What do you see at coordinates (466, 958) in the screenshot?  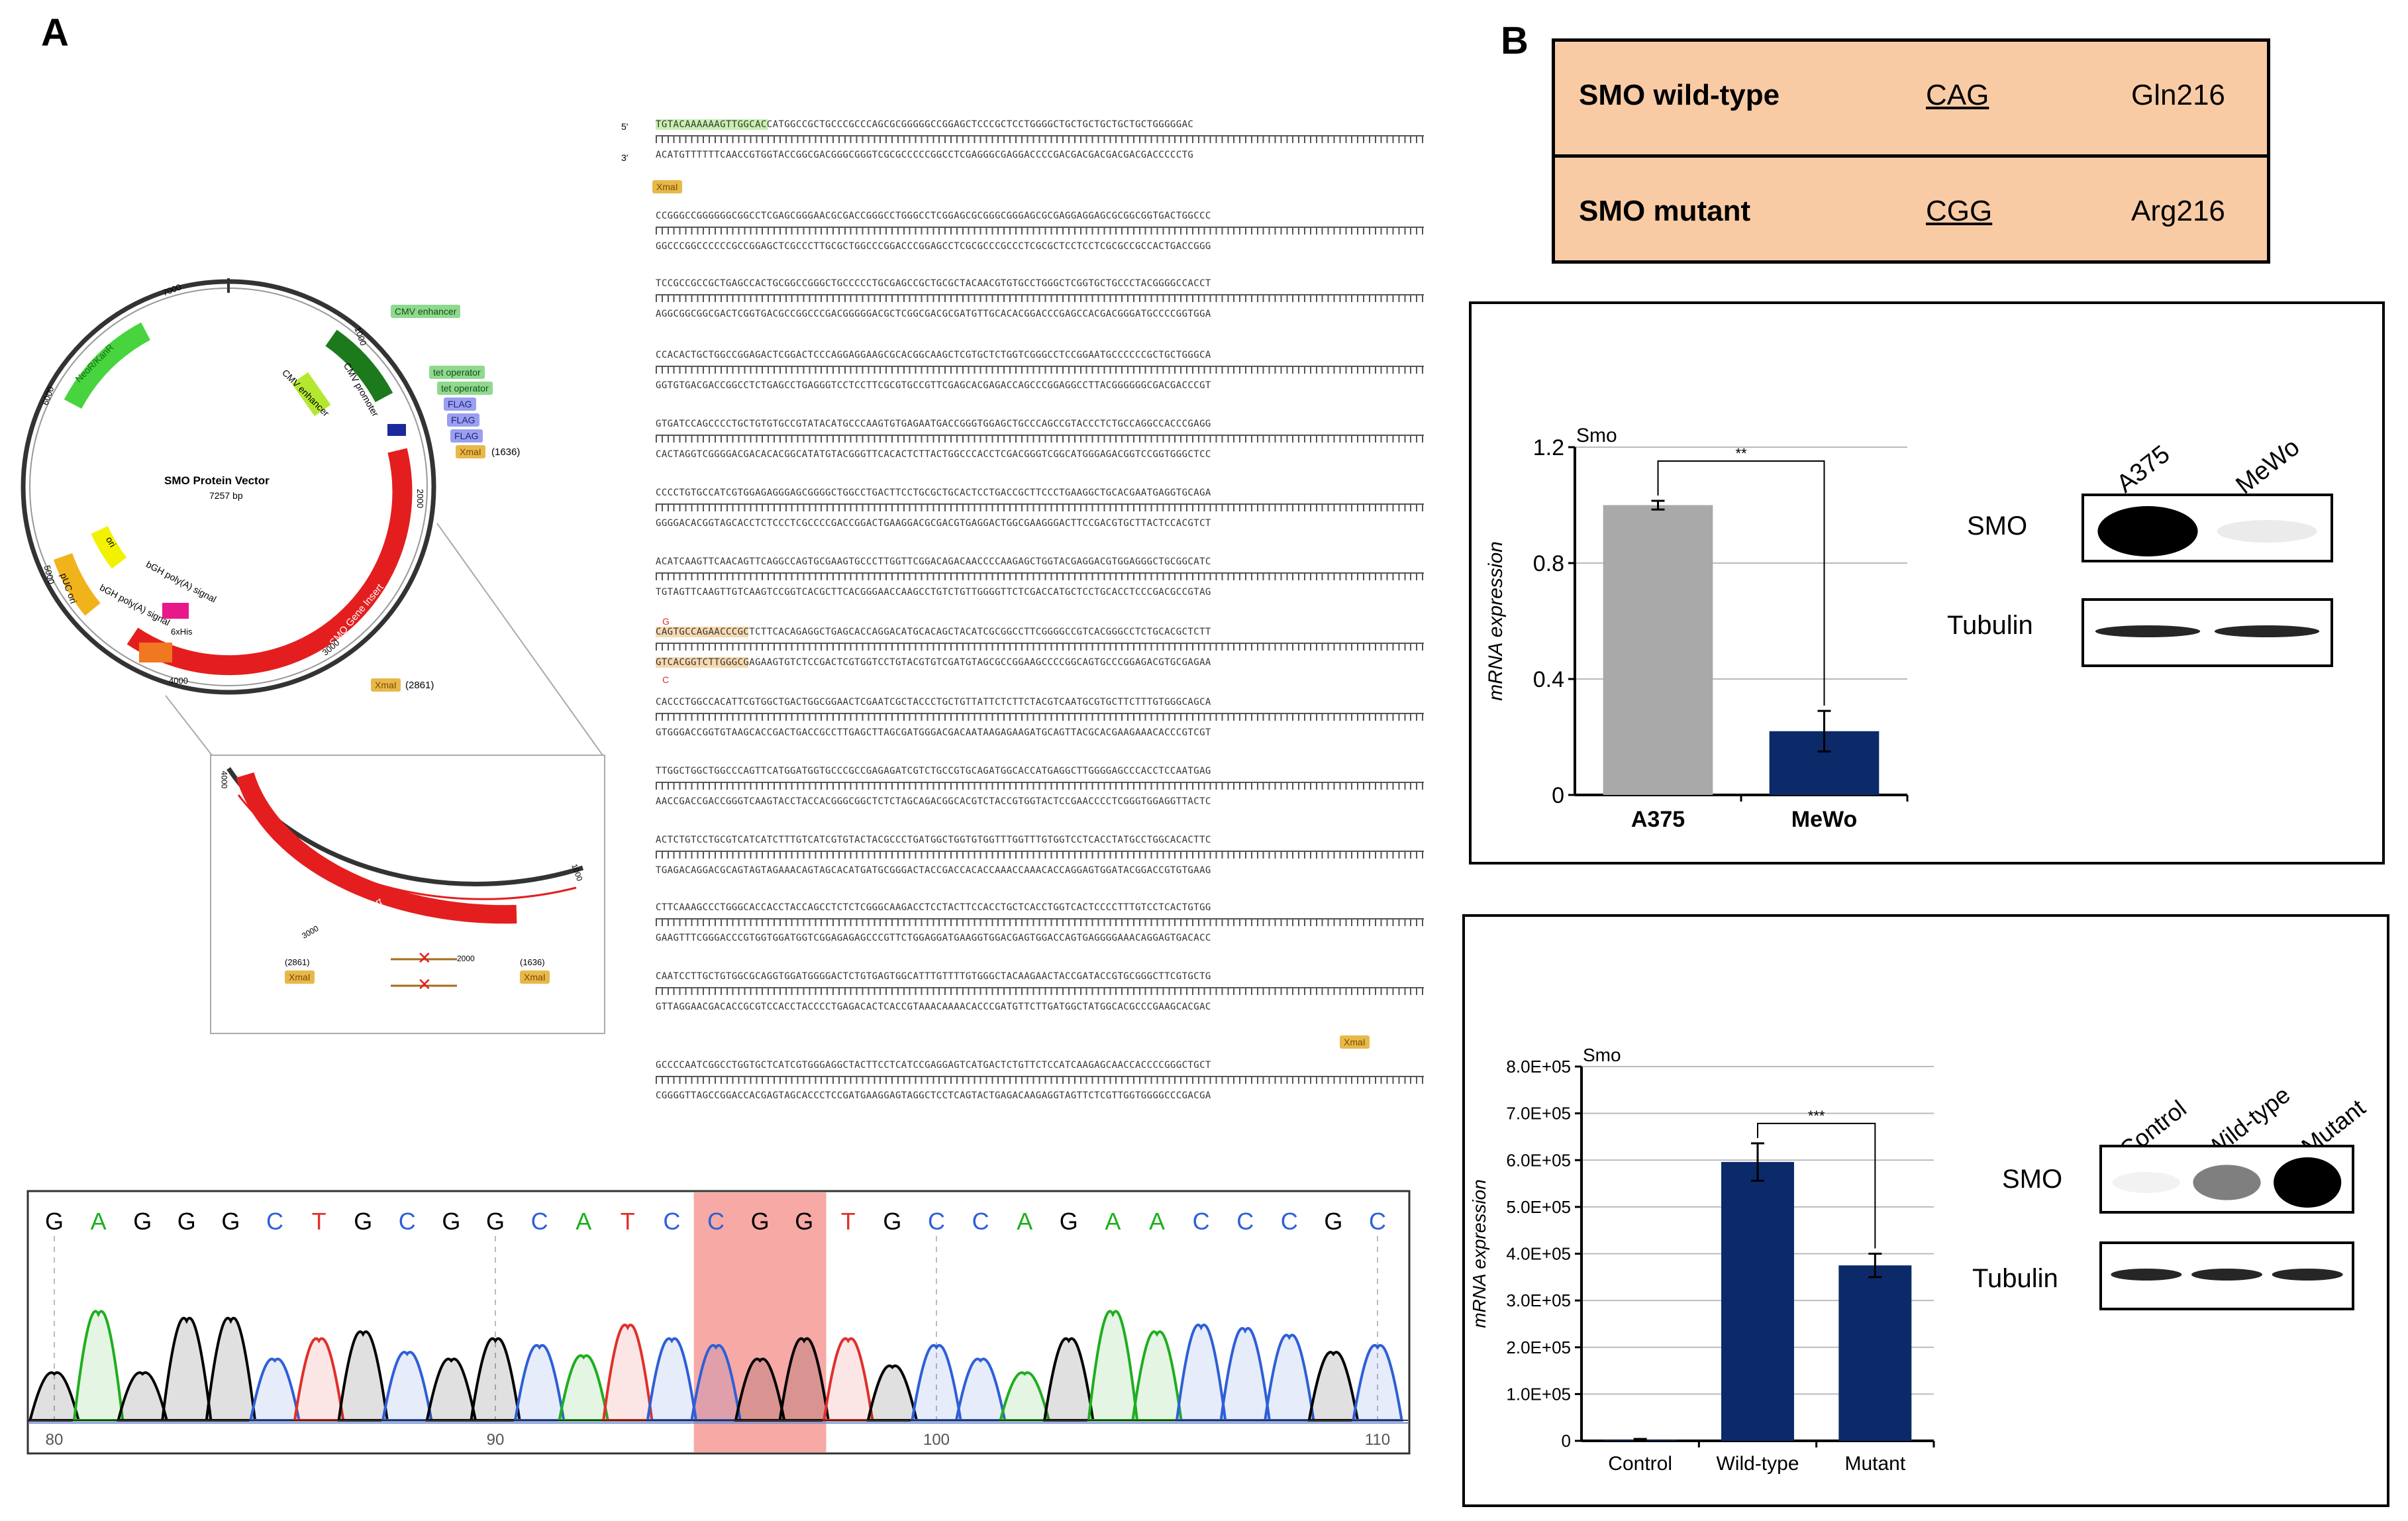 I see `inset-tick-2000: 2000` at bounding box center [466, 958].